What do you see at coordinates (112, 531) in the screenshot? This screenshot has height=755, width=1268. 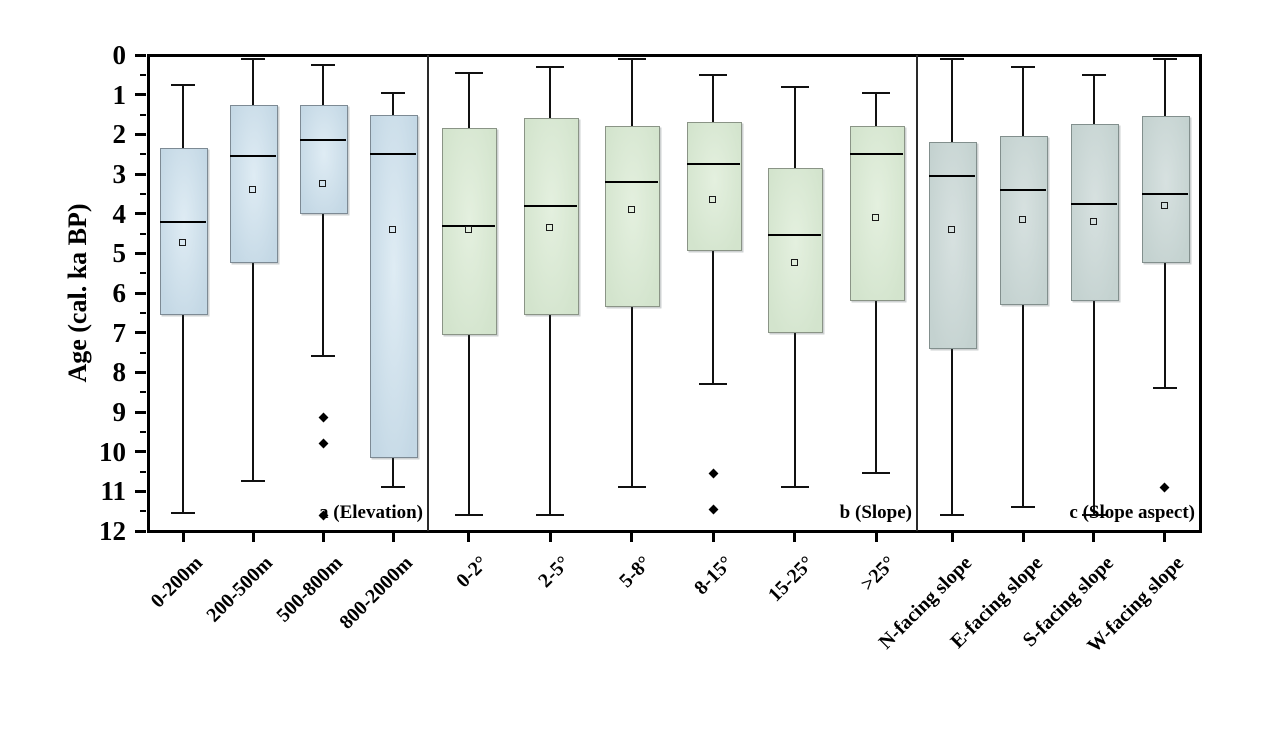 I see `y-tick-label: 12` at bounding box center [112, 531].